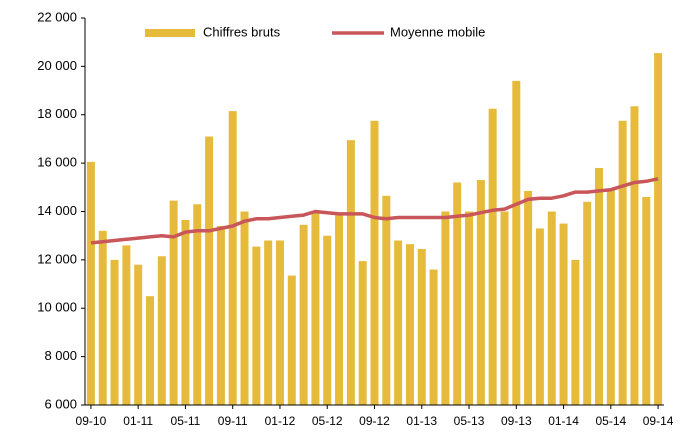 This screenshot has height=432, width=684. I want to click on x-tick-label: 05-14, so click(610, 421).